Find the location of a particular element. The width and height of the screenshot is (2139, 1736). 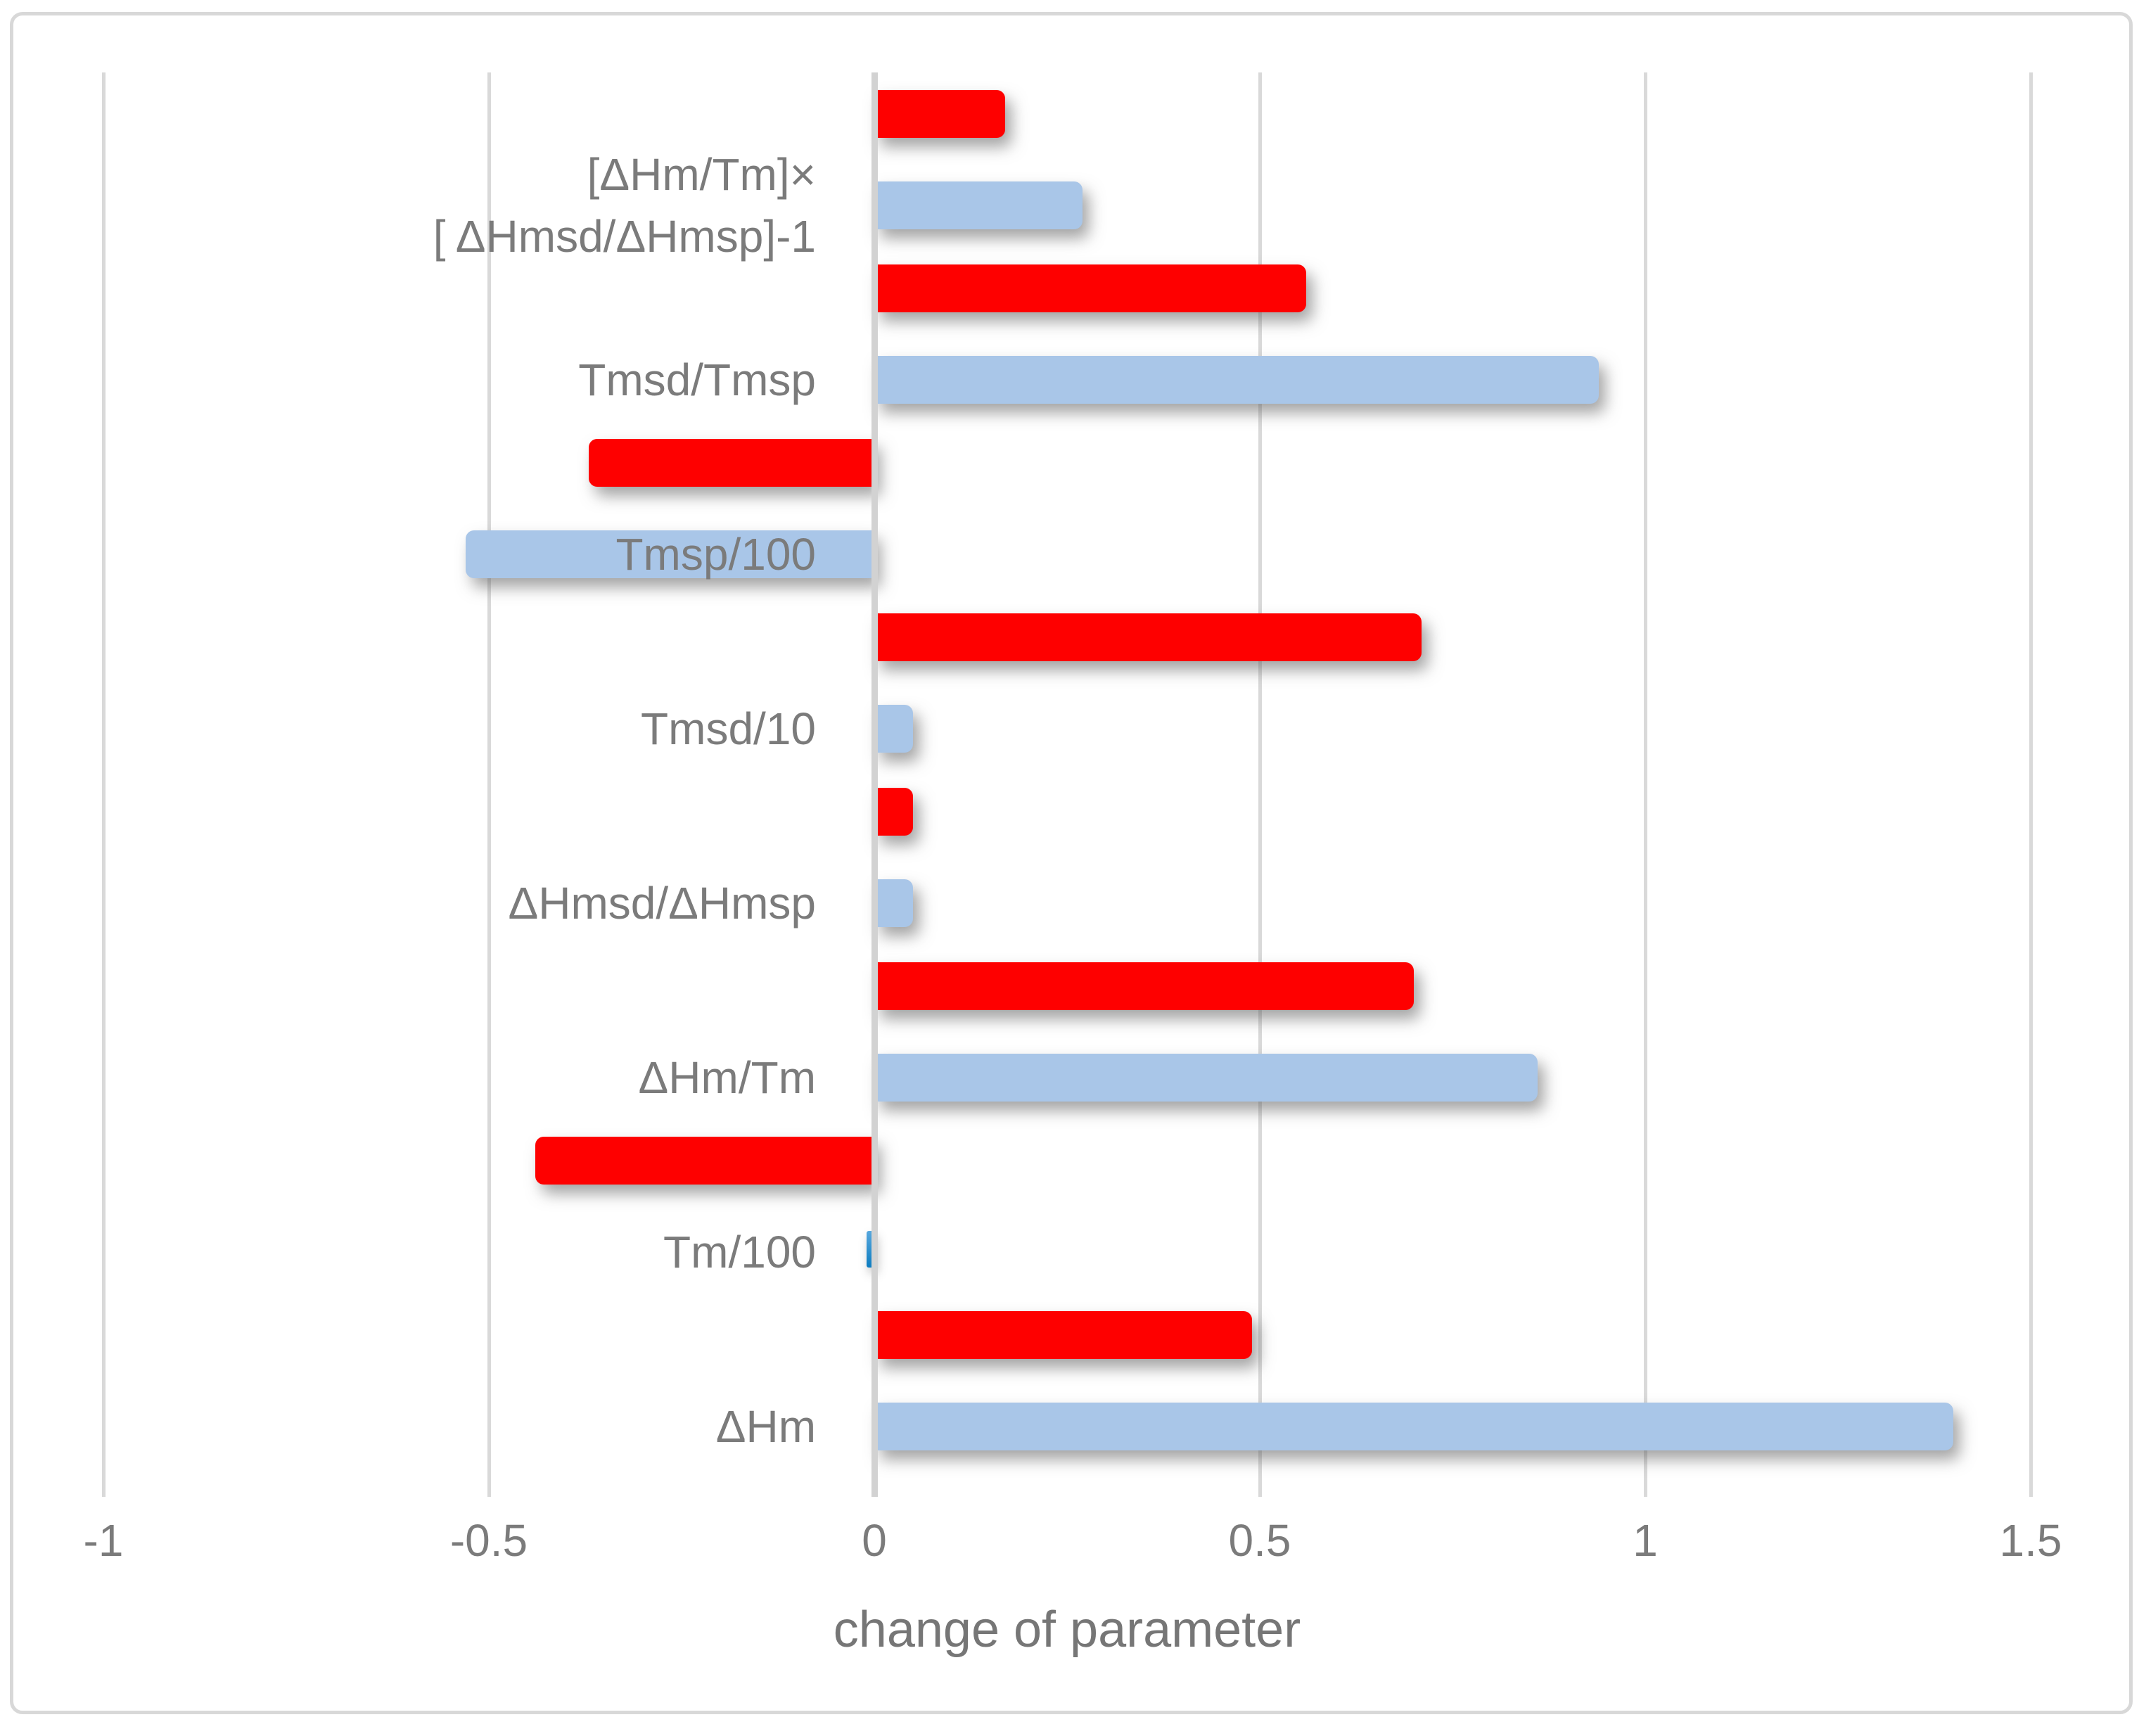

category-label: Tmsd/Tmsp is located at coordinates (697, 380).